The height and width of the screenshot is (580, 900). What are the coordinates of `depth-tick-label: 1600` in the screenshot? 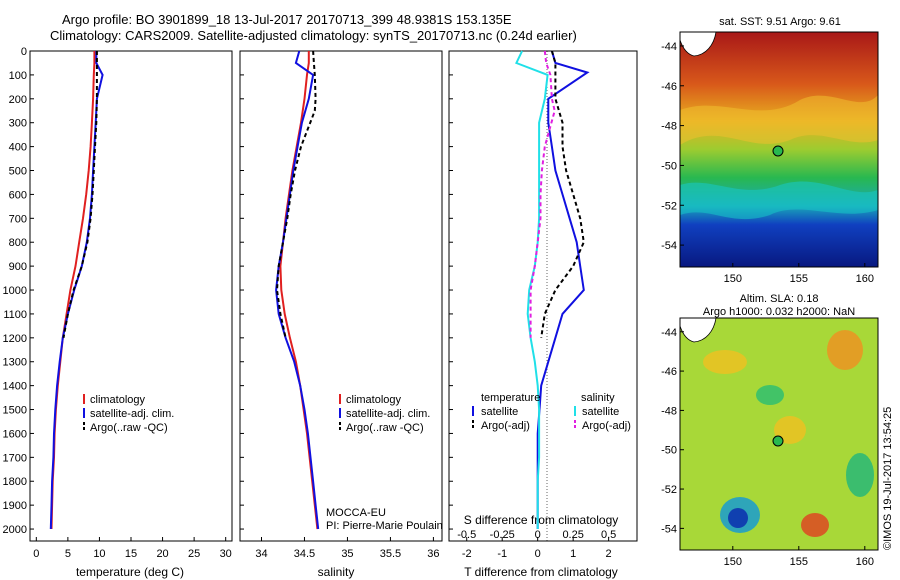 It's located at (15, 434).